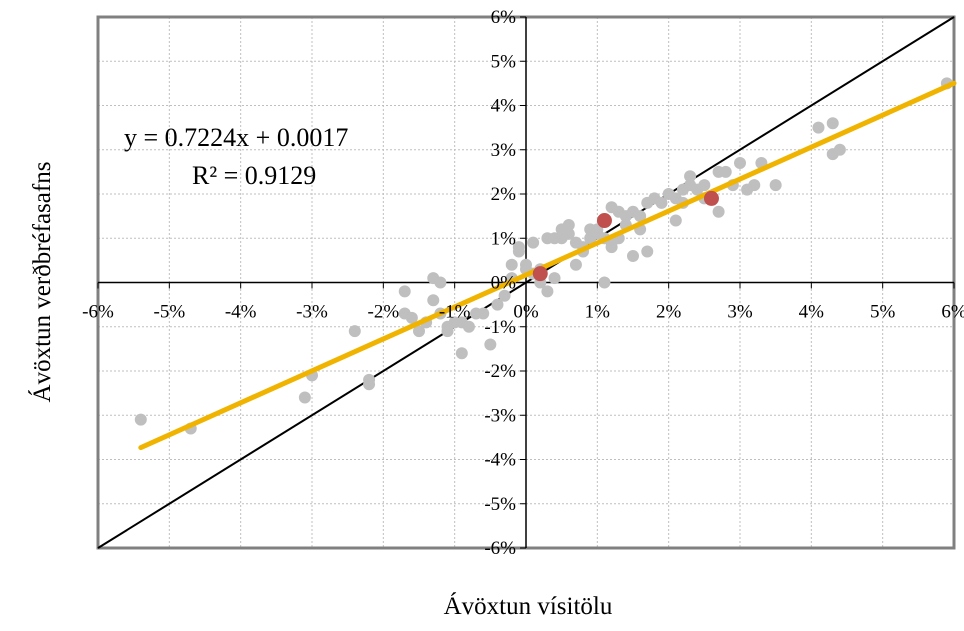 The width and height of the screenshot is (964, 631). What do you see at coordinates (500, 548) in the screenshot?
I see `y-tick-label: -6%` at bounding box center [500, 548].